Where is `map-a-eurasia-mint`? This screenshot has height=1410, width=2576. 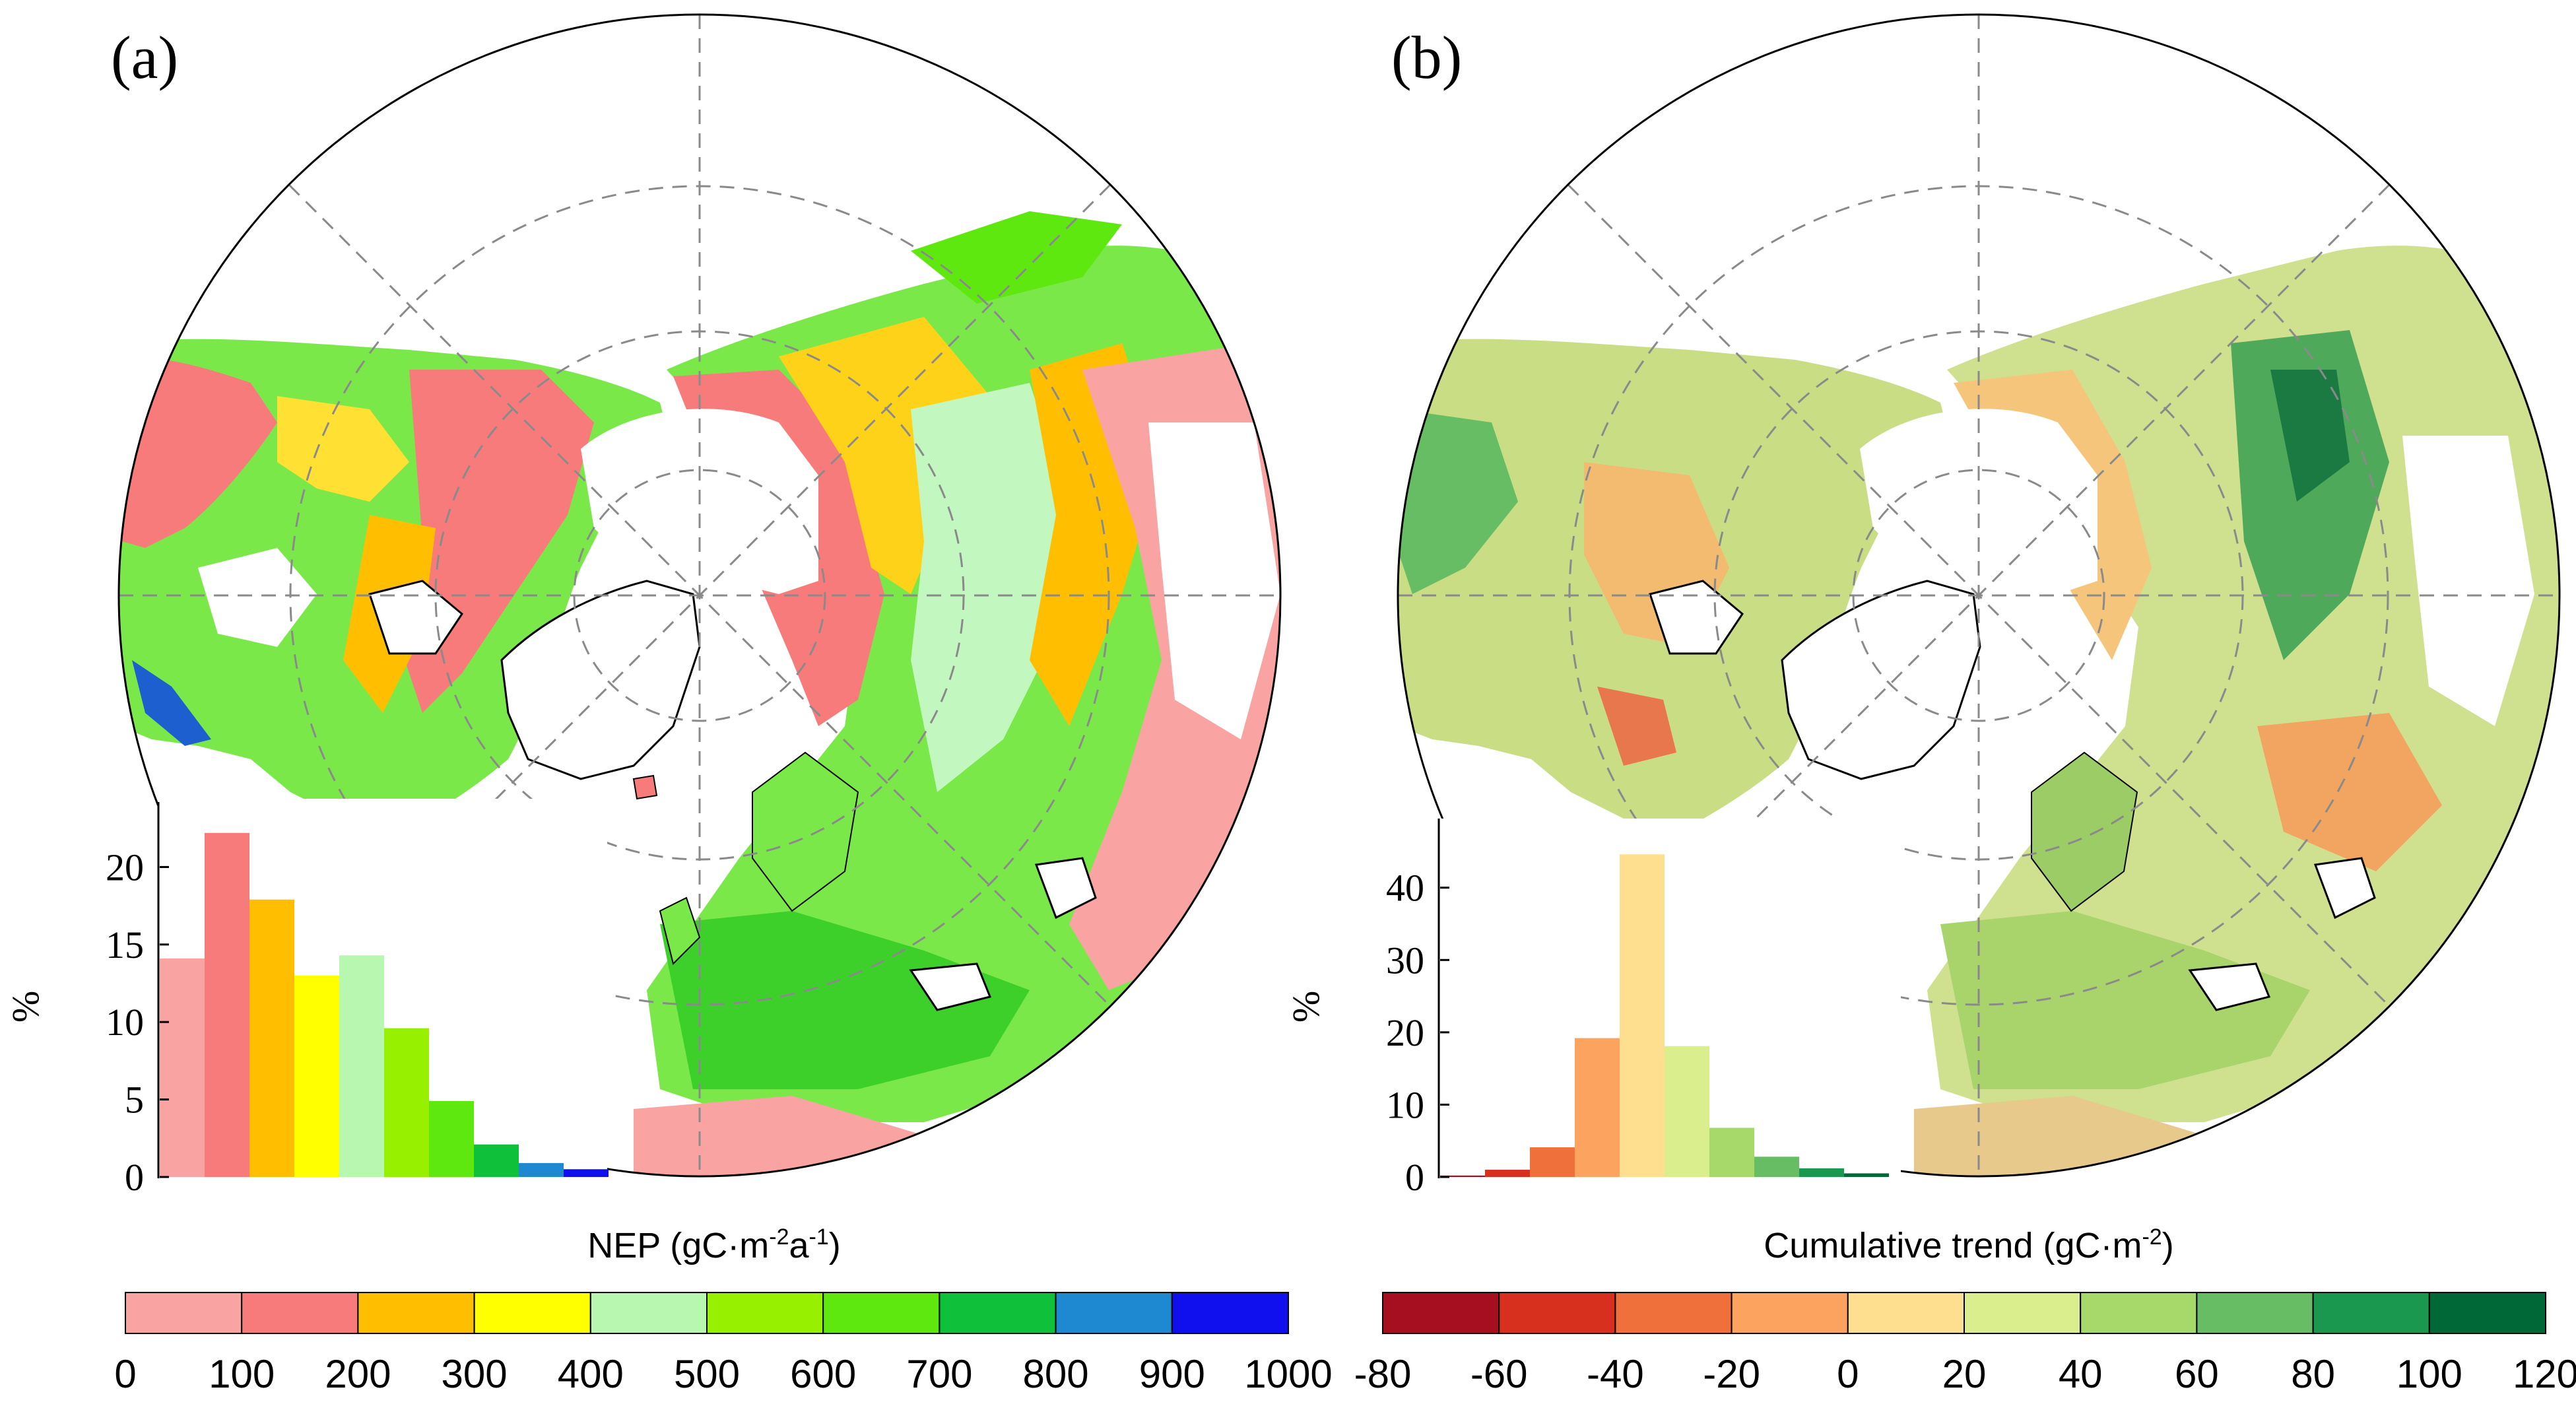 map-a-eurasia-mint is located at coordinates (990, 587).